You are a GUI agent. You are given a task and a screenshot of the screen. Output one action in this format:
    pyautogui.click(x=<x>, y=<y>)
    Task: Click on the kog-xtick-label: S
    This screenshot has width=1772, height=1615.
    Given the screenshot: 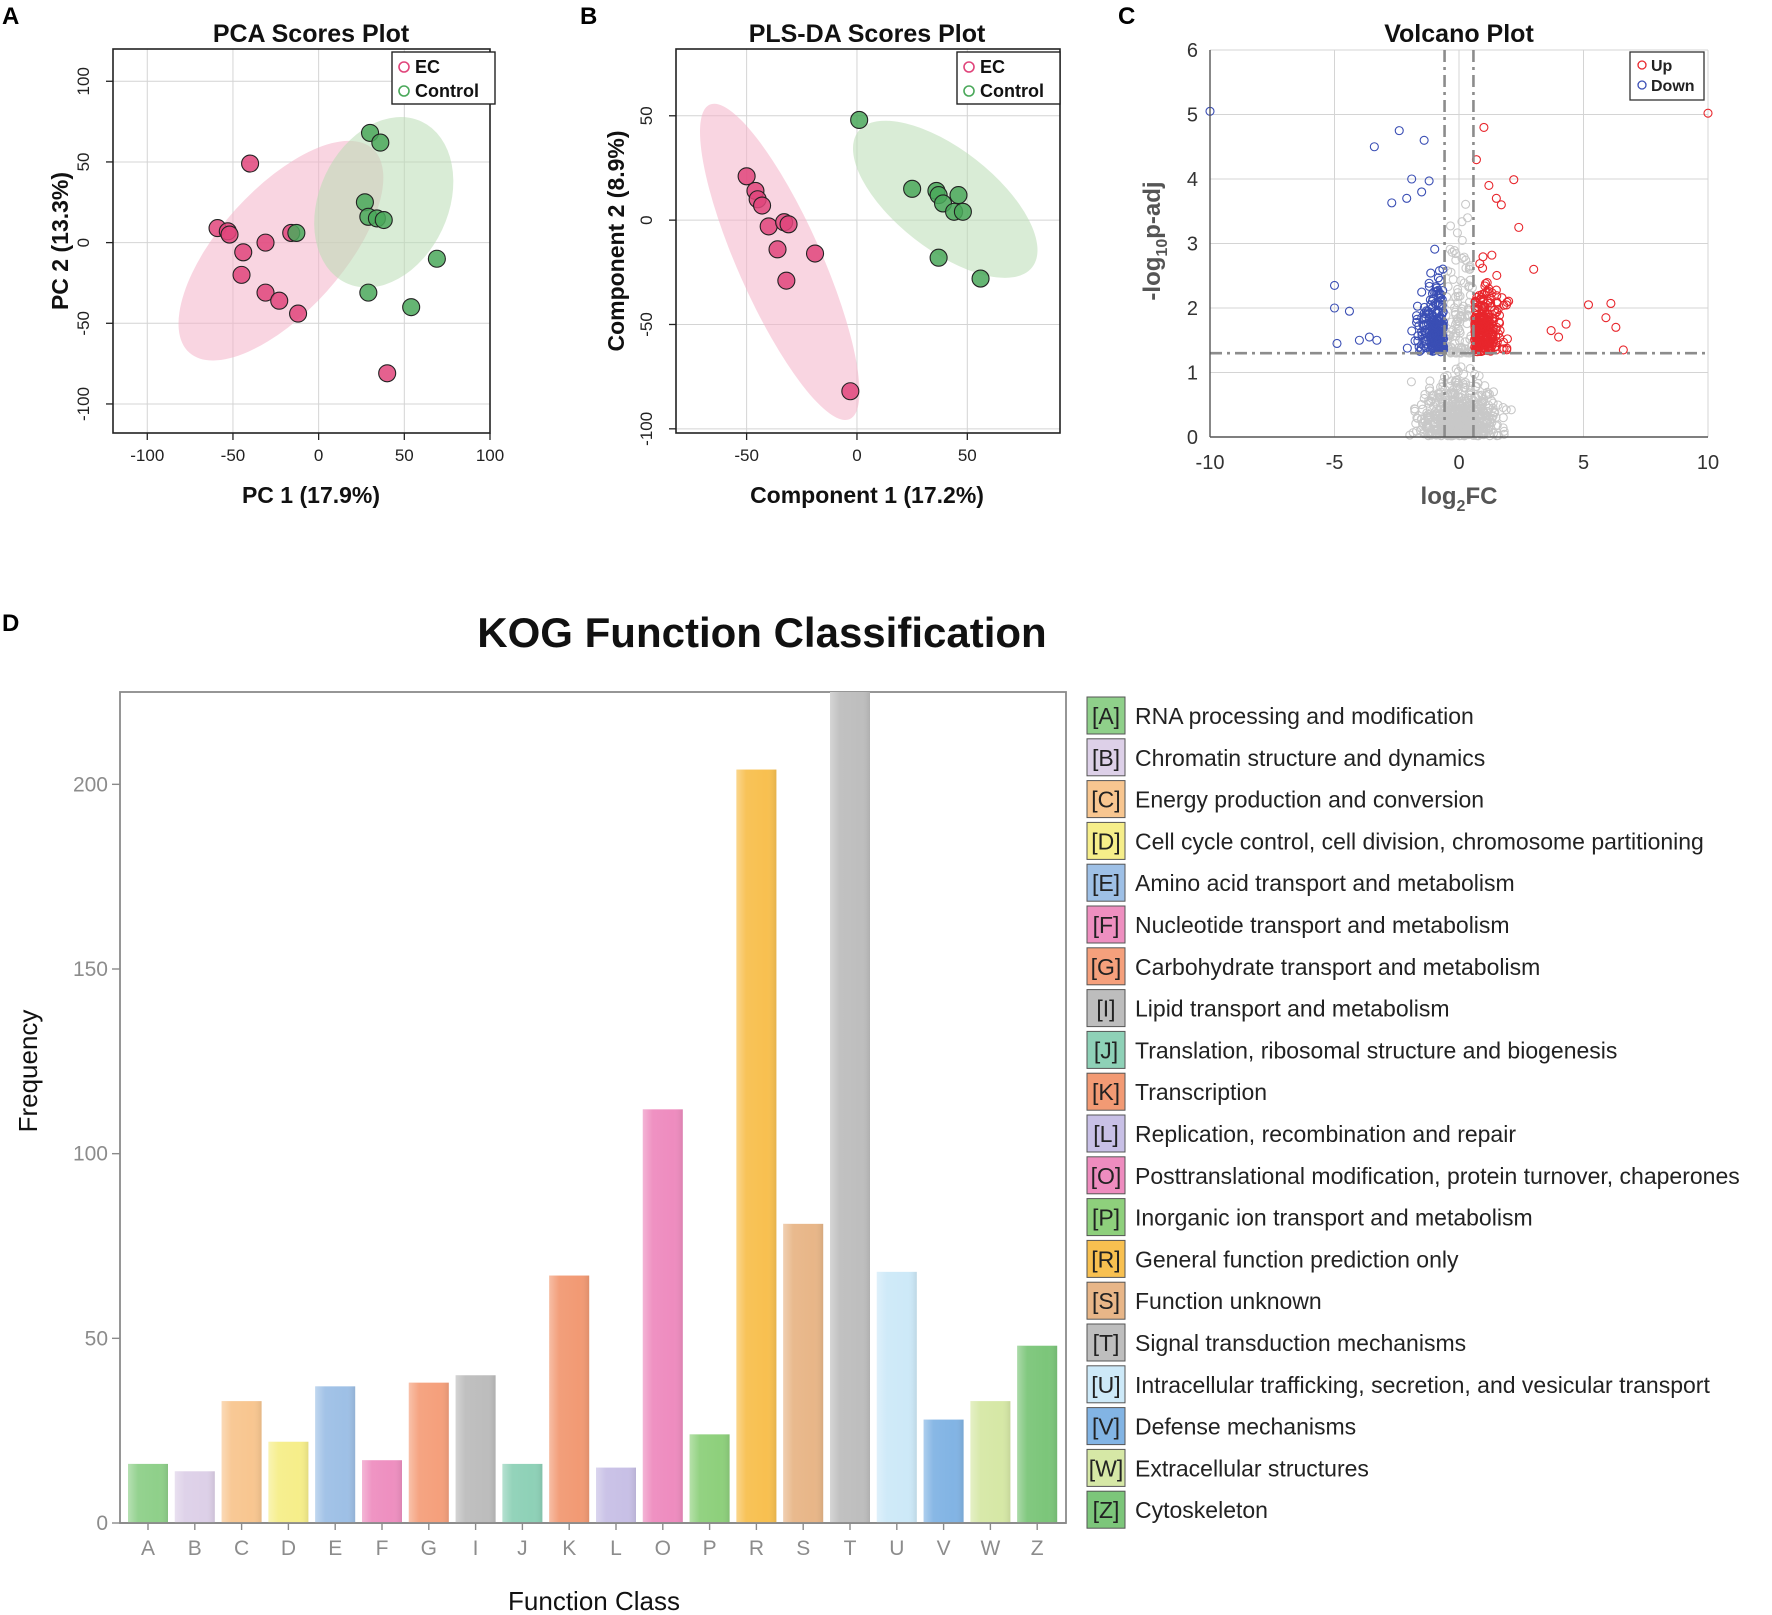 What is the action you would take?
    pyautogui.click(x=803, y=1548)
    